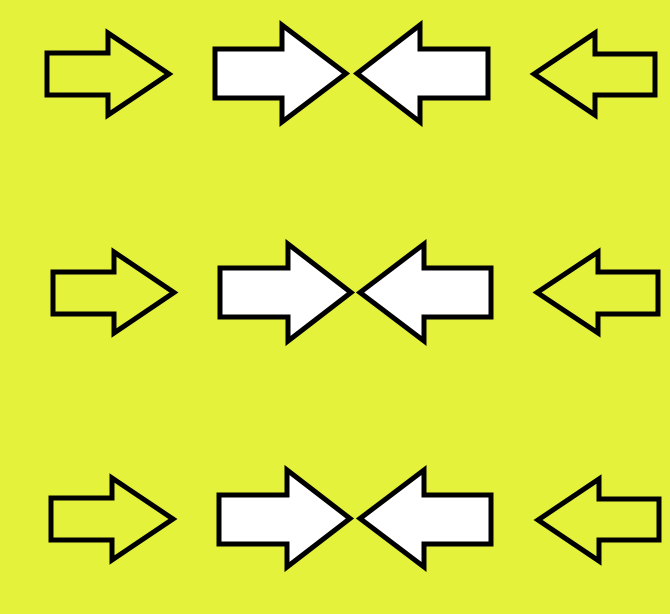 The image size is (670, 614). I want to click on row-2-inner-right-arrow-icon, so click(424, 292).